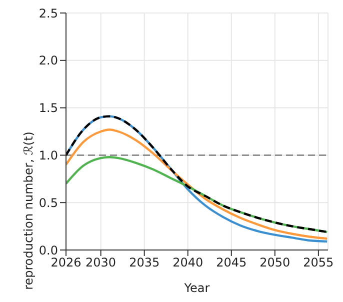  What do you see at coordinates (318, 263) in the screenshot?
I see `x-tick-label: 2055` at bounding box center [318, 263].